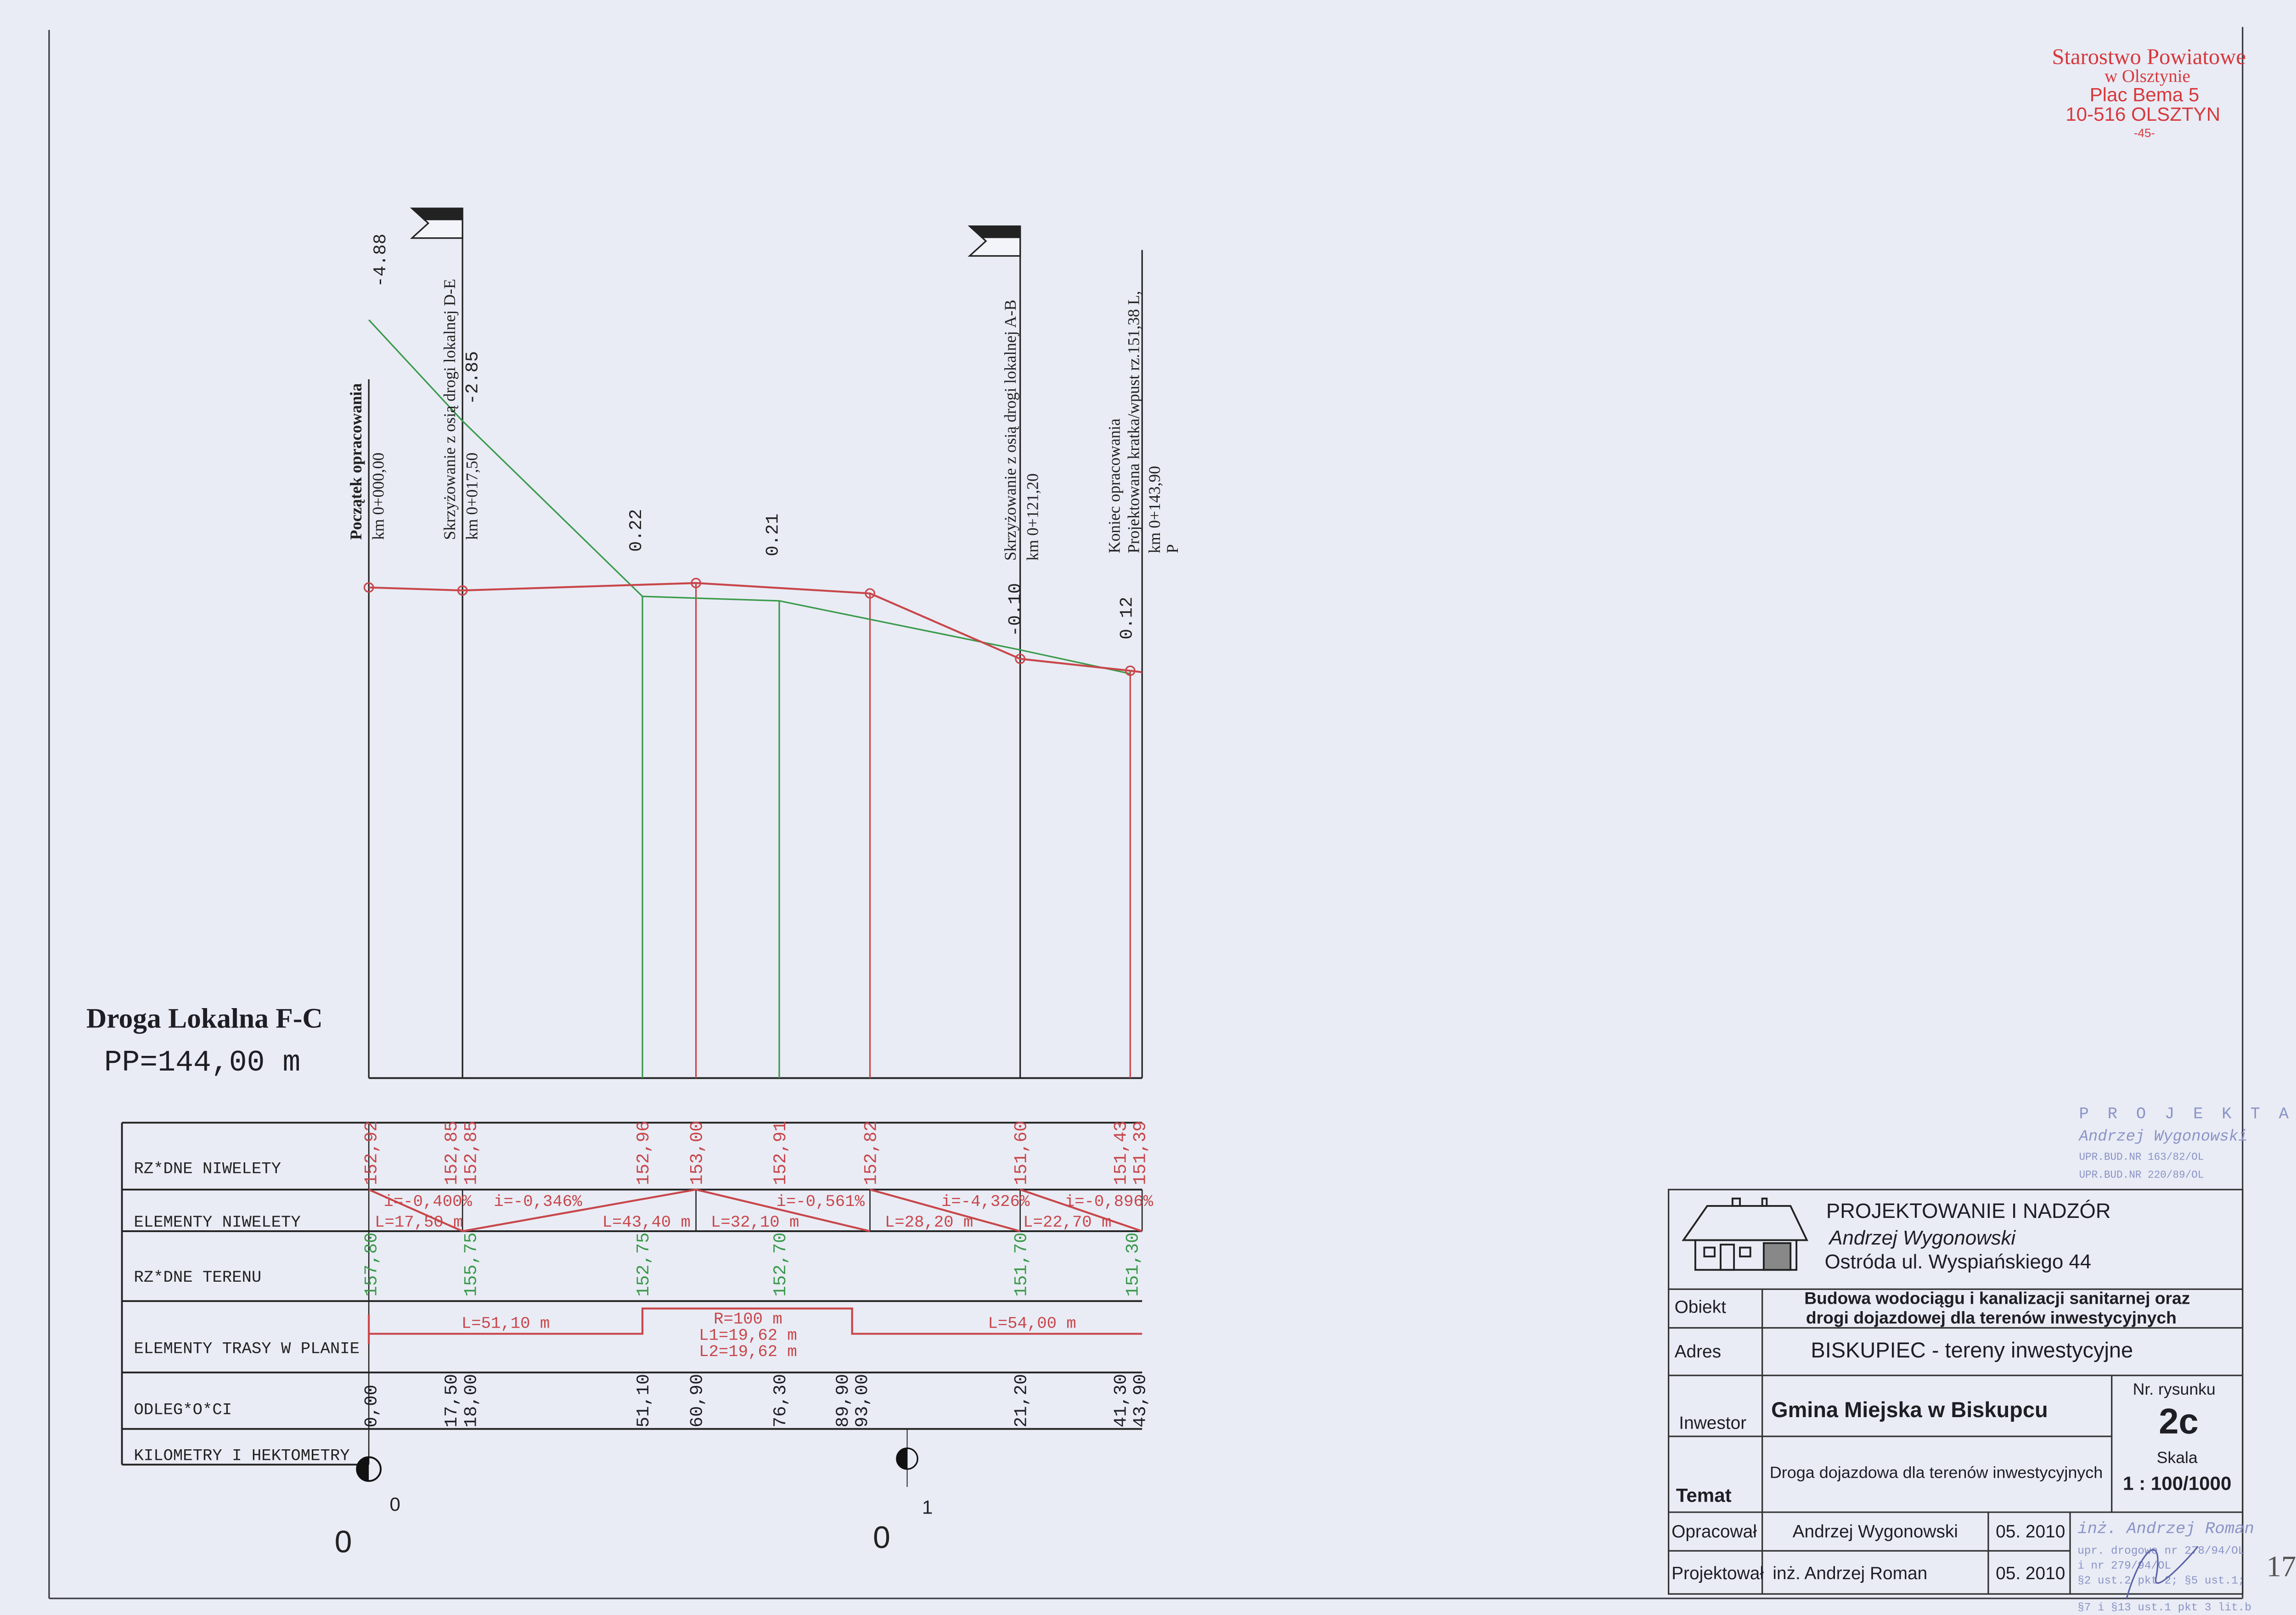 This screenshot has height=1615, width=2296. Describe the element at coordinates (2124, 1566) in the screenshot. I see `stamp-line: i nr 279/94/OL` at that location.